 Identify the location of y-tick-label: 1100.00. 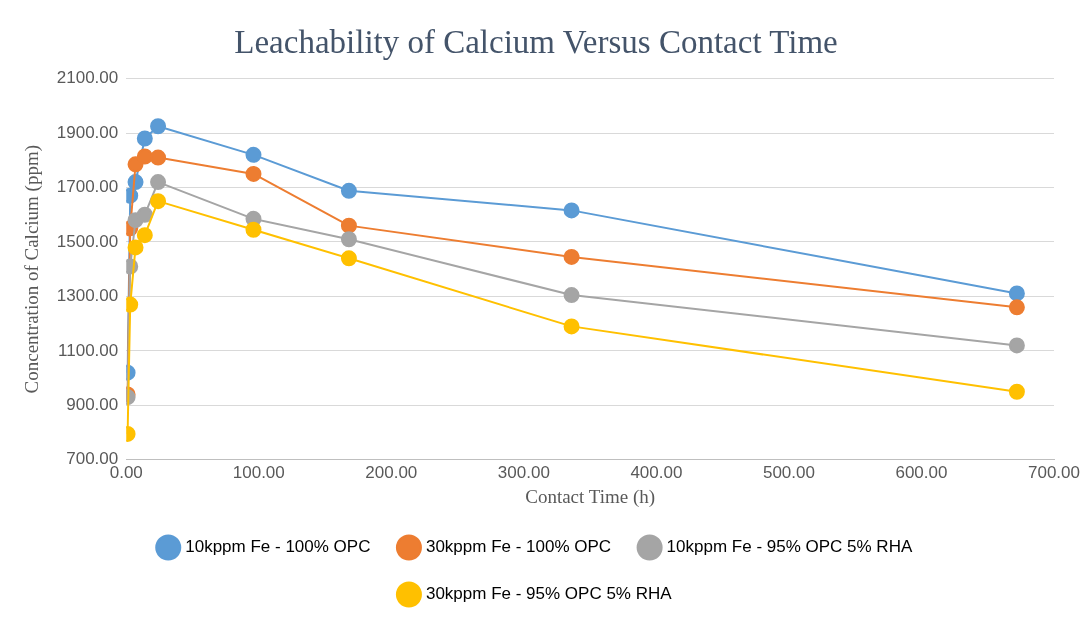
(88, 350).